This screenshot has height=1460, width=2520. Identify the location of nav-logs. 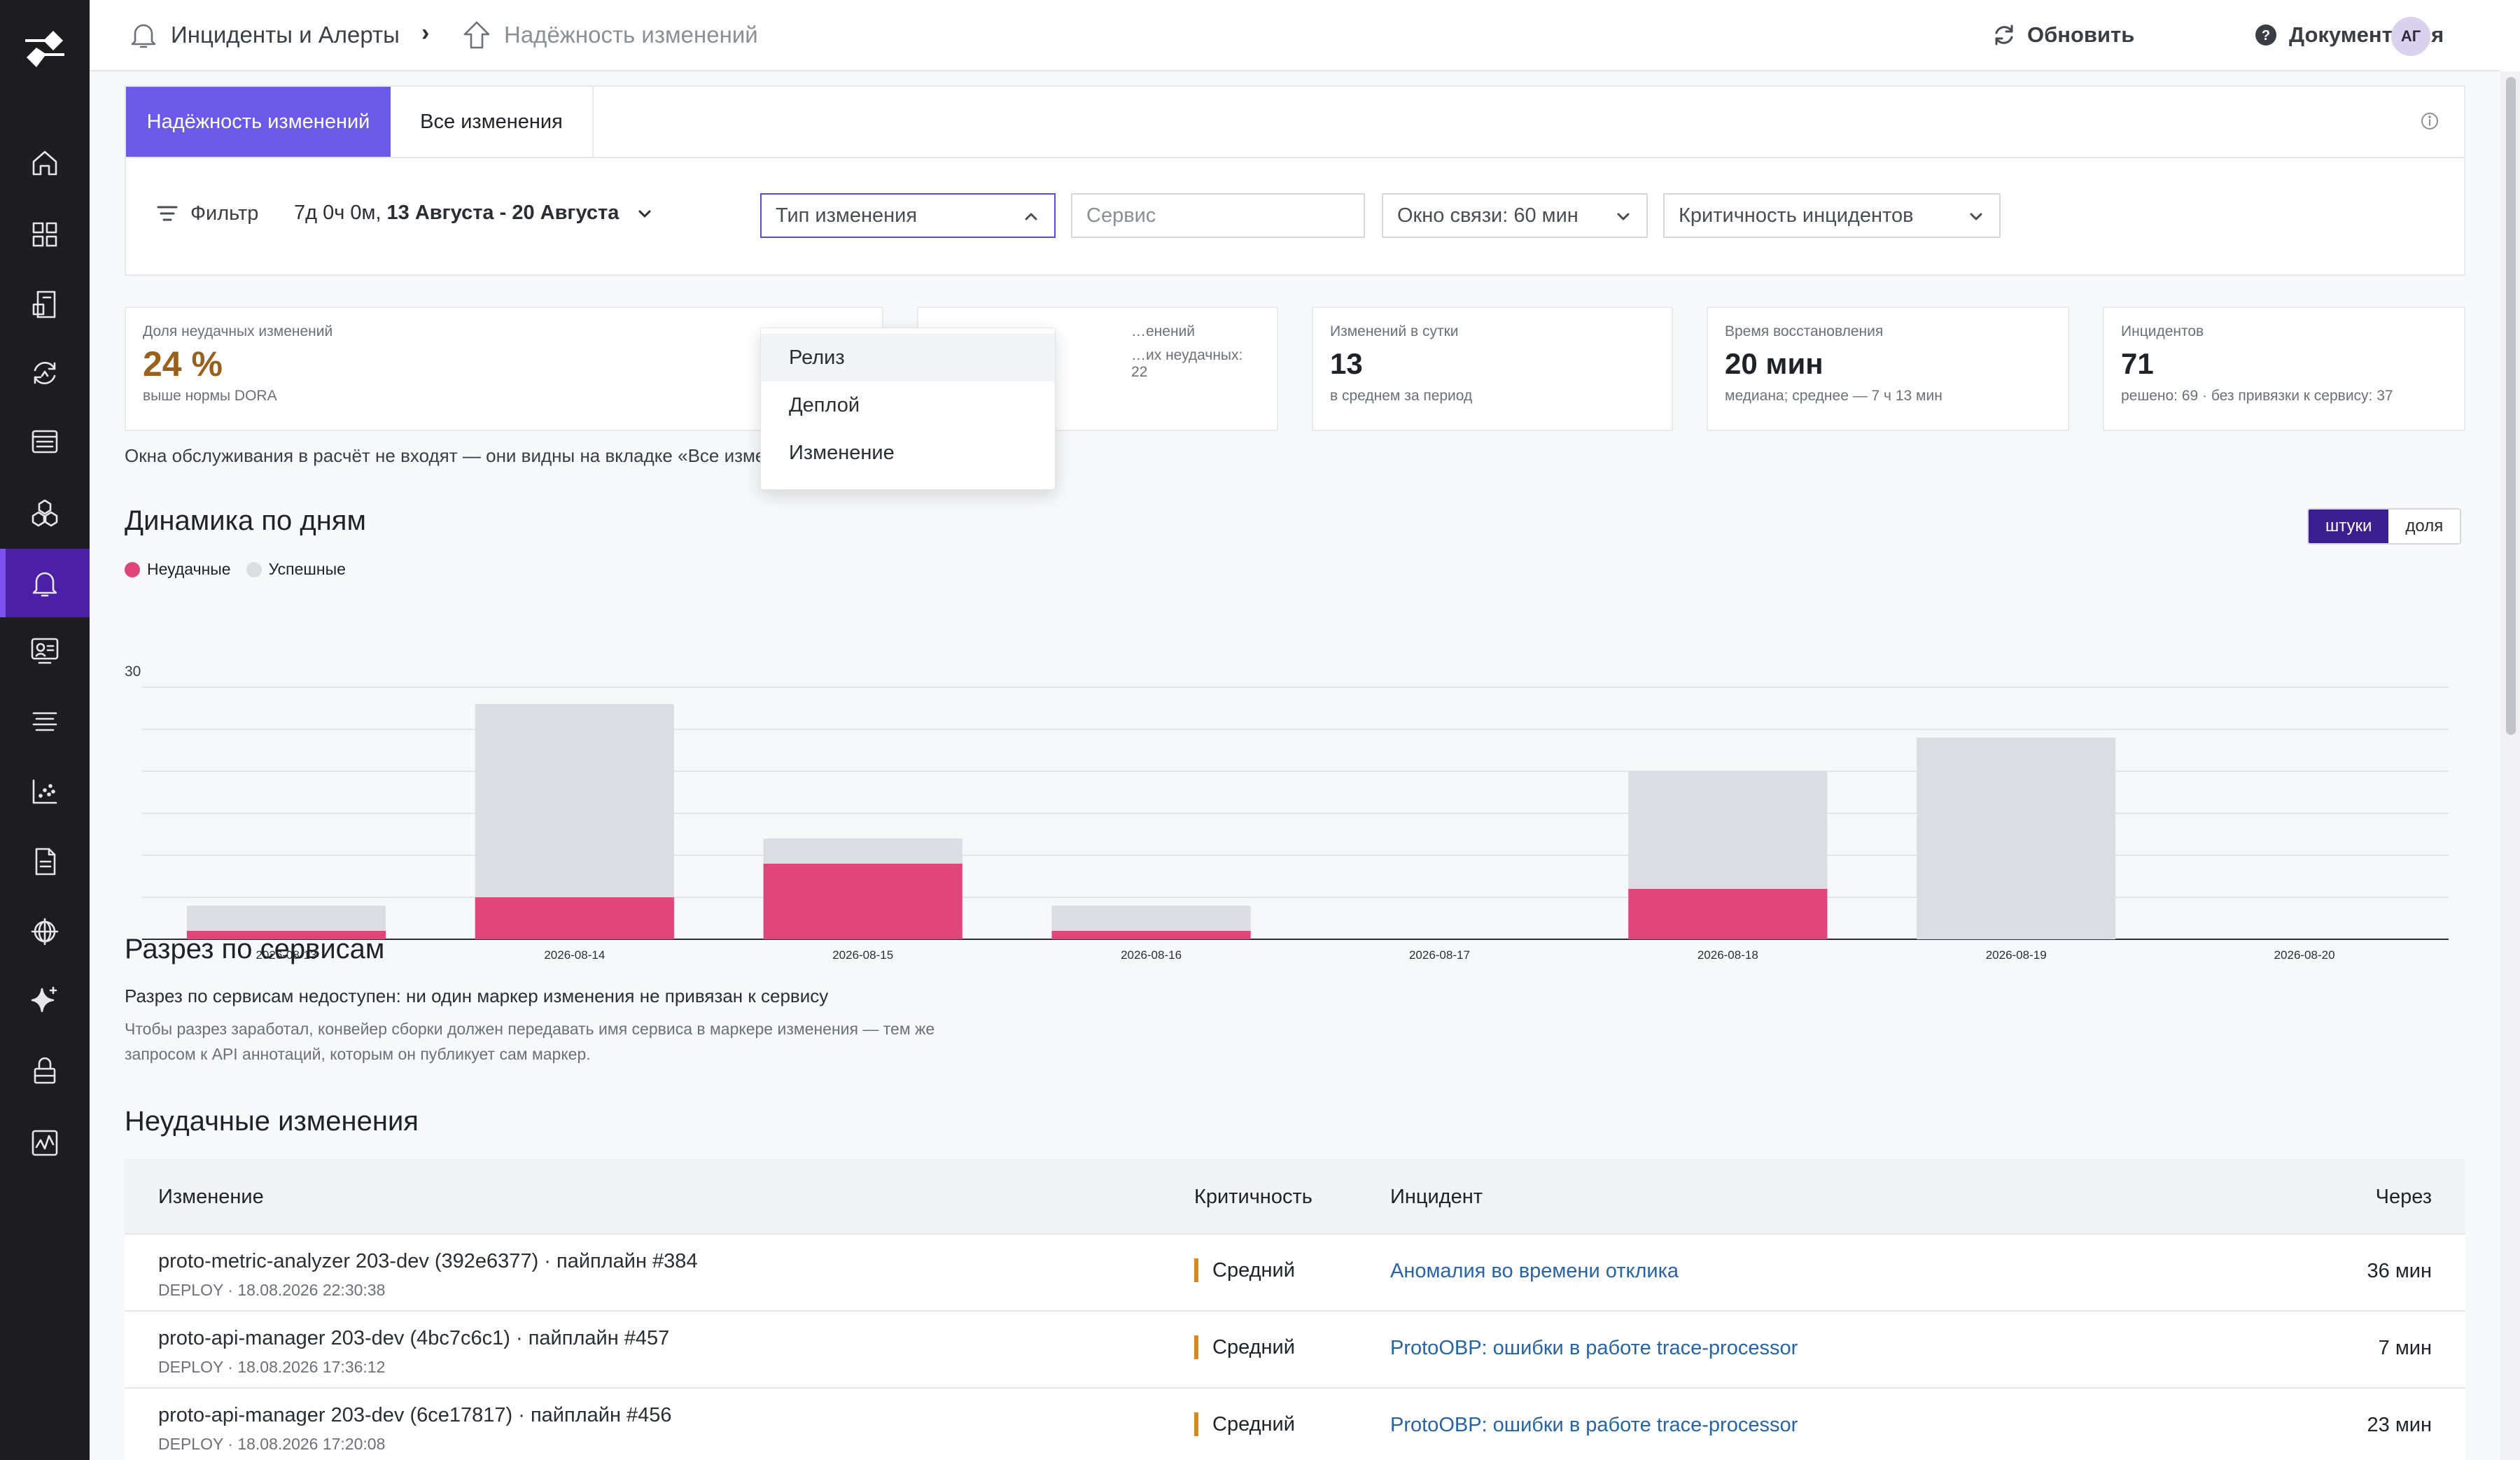
(45, 442).